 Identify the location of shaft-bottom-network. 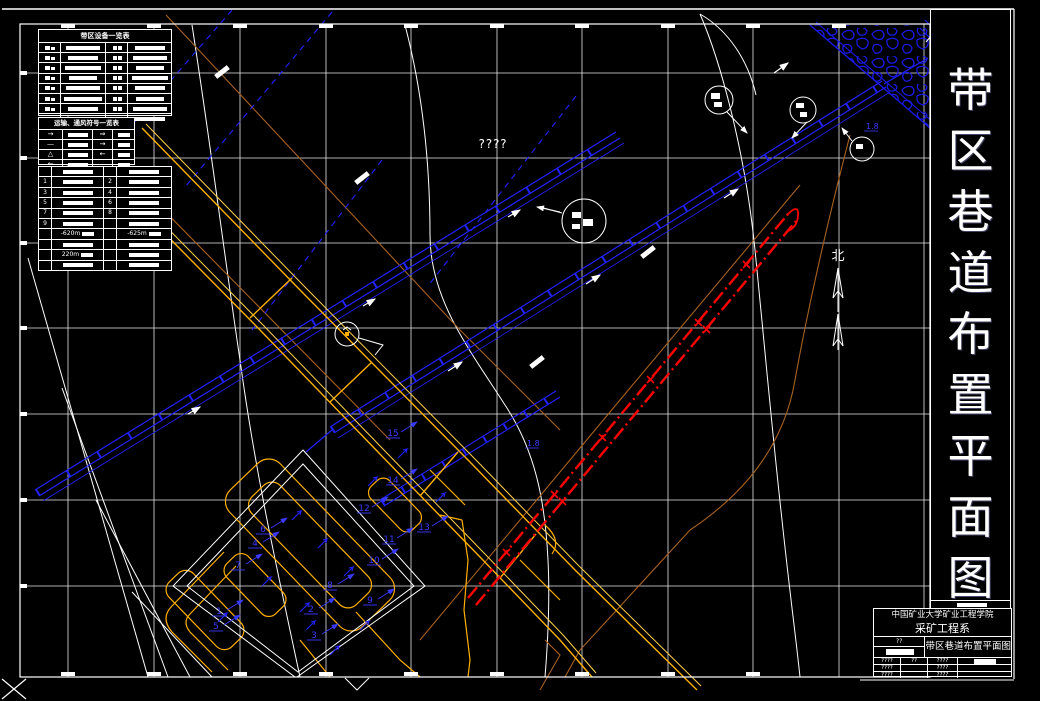
(363, 568).